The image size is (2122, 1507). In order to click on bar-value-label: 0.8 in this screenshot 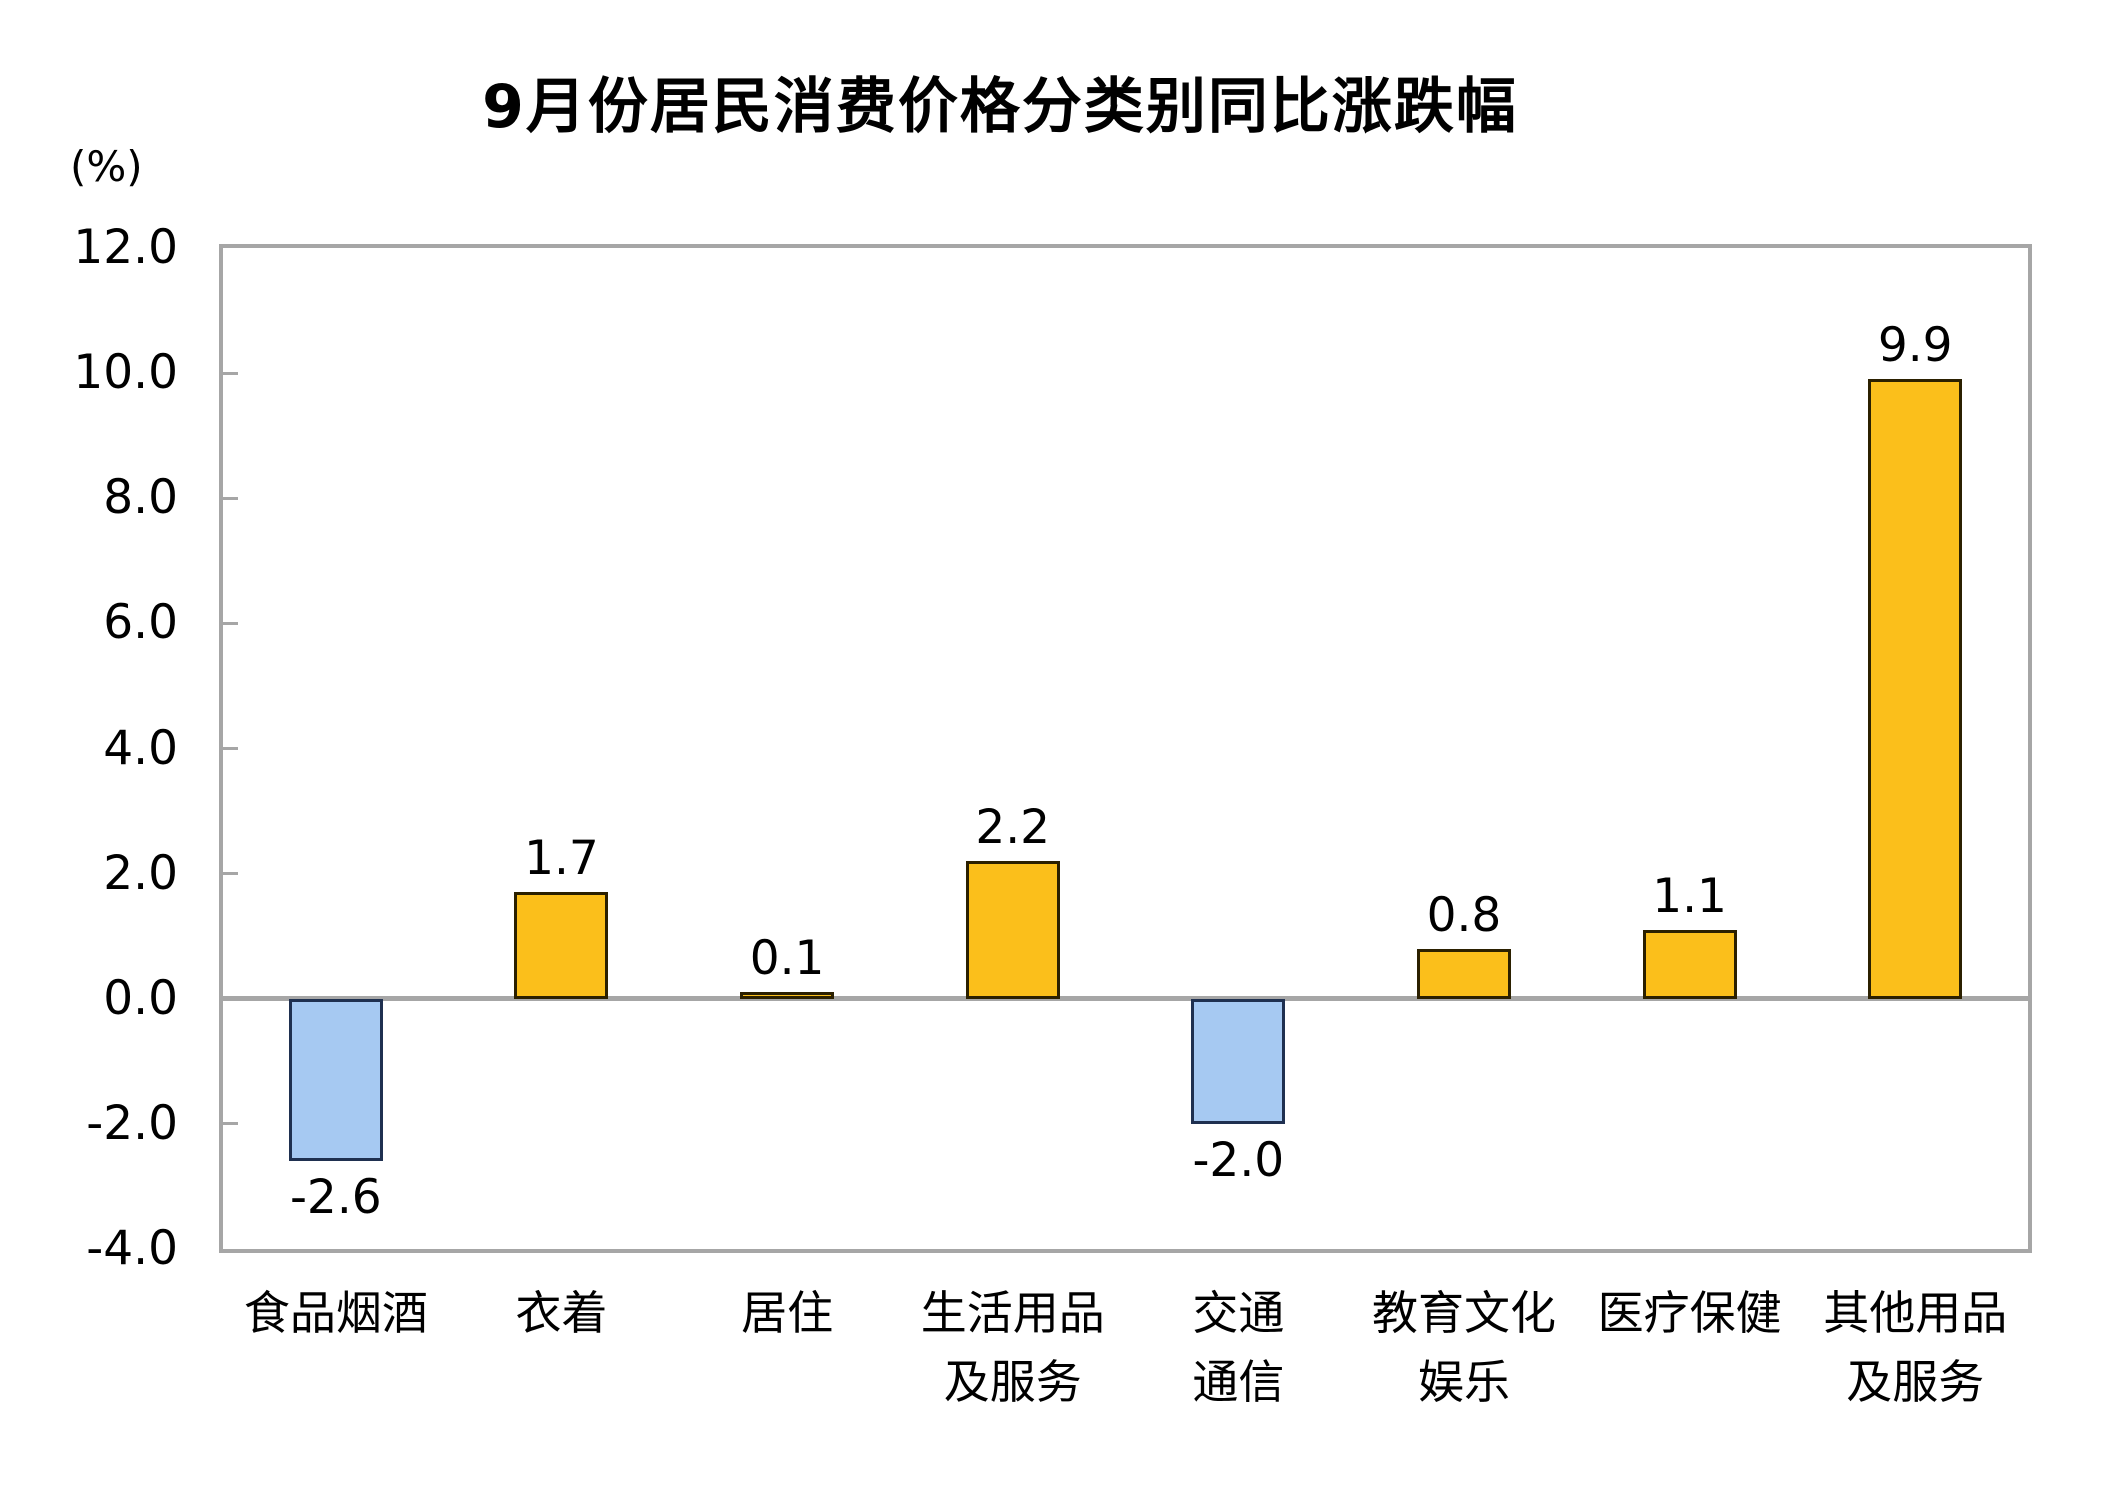, I will do `click(1464, 915)`.